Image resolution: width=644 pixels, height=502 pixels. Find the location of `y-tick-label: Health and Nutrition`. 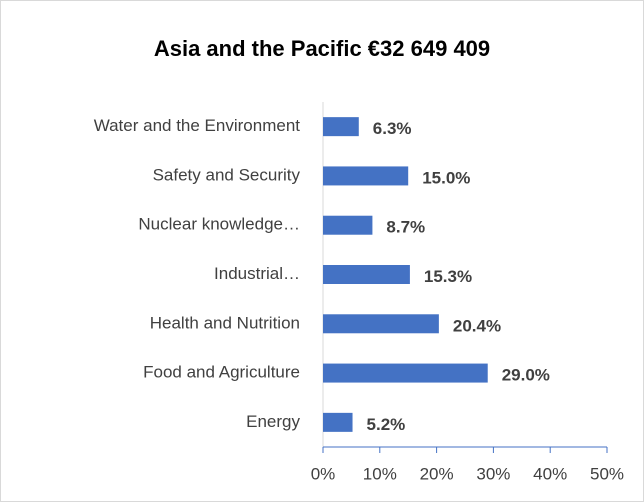

y-tick-label: Health and Nutrition is located at coordinates (225, 322).